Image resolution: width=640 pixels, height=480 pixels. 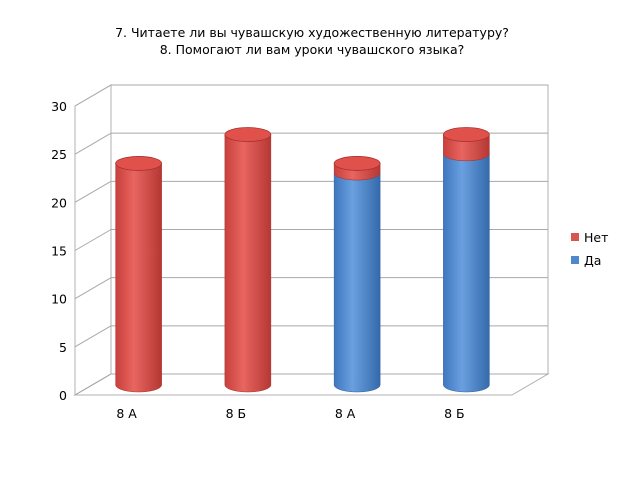 What do you see at coordinates (575, 260) in the screenshot?
I see `legend-swatch-da` at bounding box center [575, 260].